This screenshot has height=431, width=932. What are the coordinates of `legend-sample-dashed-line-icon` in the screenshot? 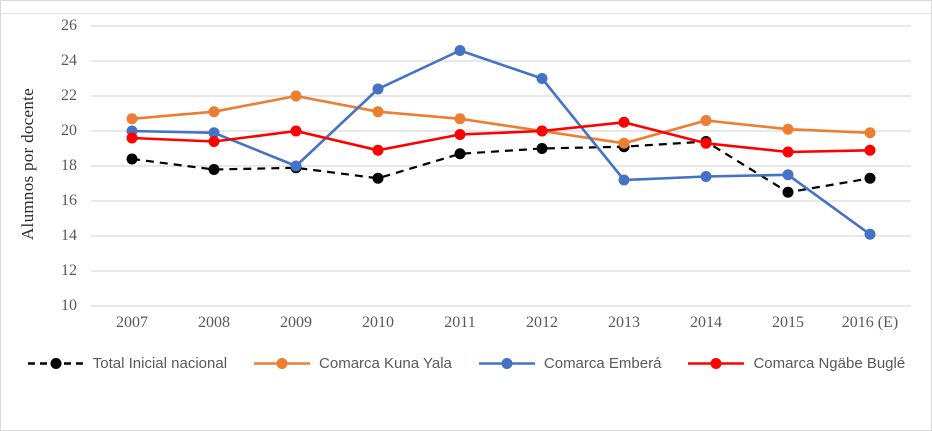 It's located at (55, 363).